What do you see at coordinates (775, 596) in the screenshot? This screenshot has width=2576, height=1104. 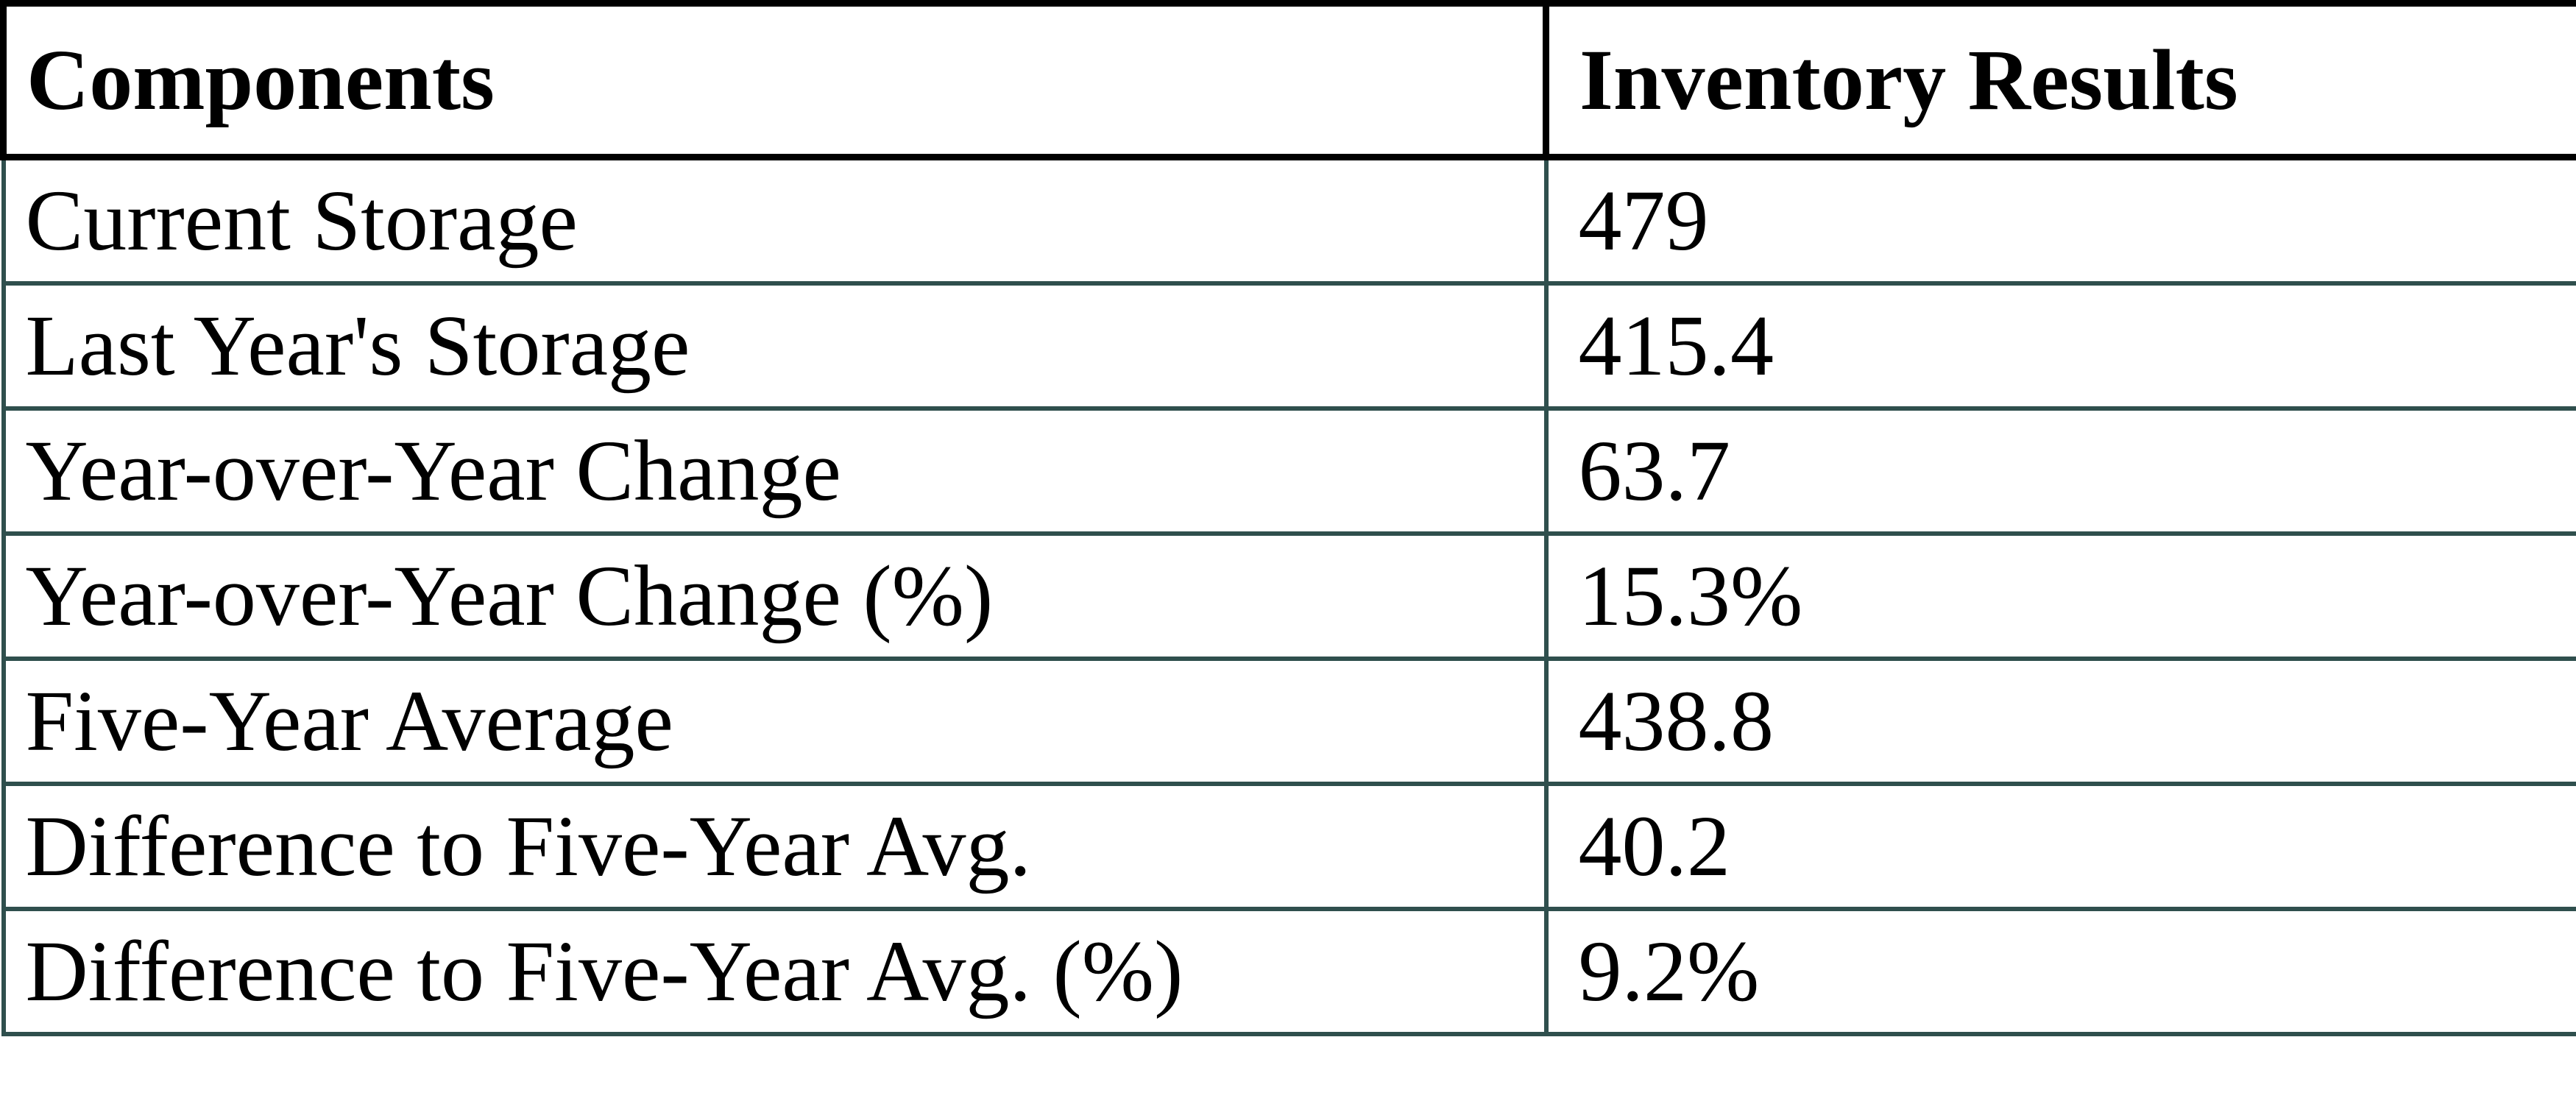 I see `component-label-cell: Year-over-Year Change (%)` at bounding box center [775, 596].